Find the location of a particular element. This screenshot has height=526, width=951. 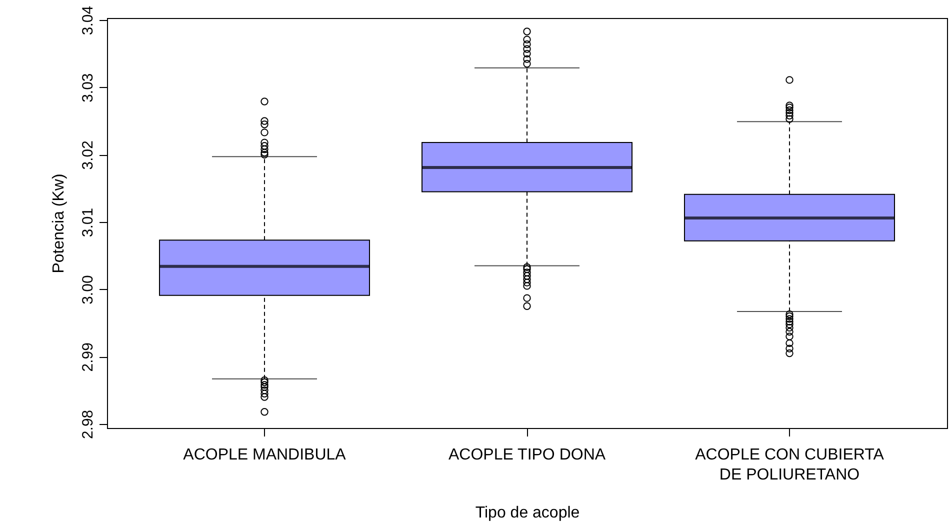

y-tick-label: 3.03 is located at coordinates (88, 87).